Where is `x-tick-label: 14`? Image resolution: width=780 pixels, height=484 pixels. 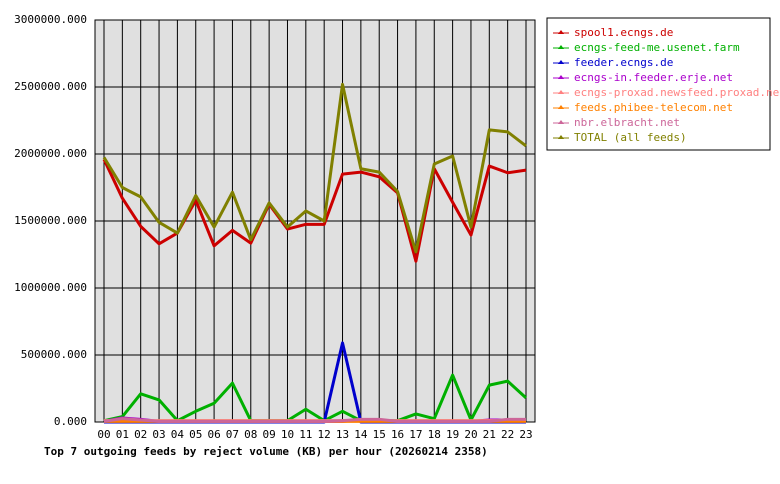 x-tick-label: 14 is located at coordinates (361, 434).